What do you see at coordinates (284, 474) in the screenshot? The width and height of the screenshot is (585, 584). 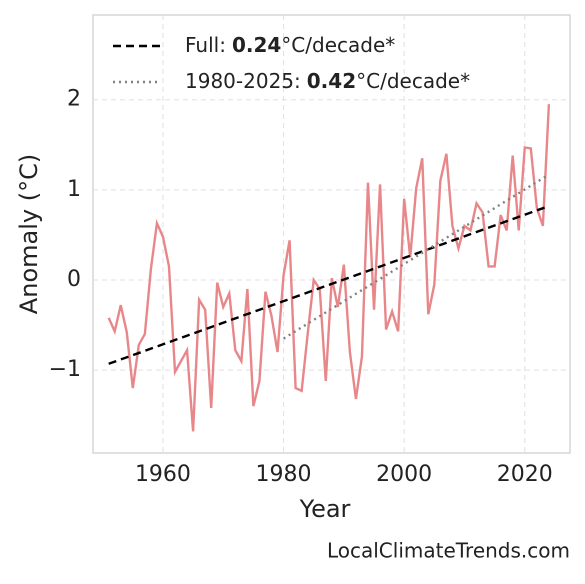 I see `x-tick-label: 1980` at bounding box center [284, 474].